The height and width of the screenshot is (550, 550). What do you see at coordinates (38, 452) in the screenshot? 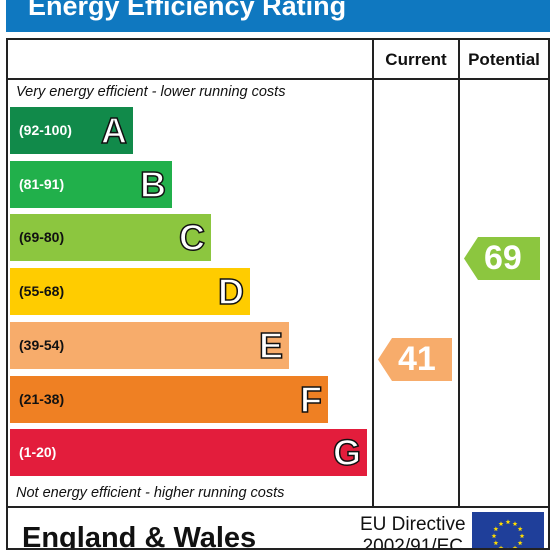
I see `band-range: (1-20)` at bounding box center [38, 452].